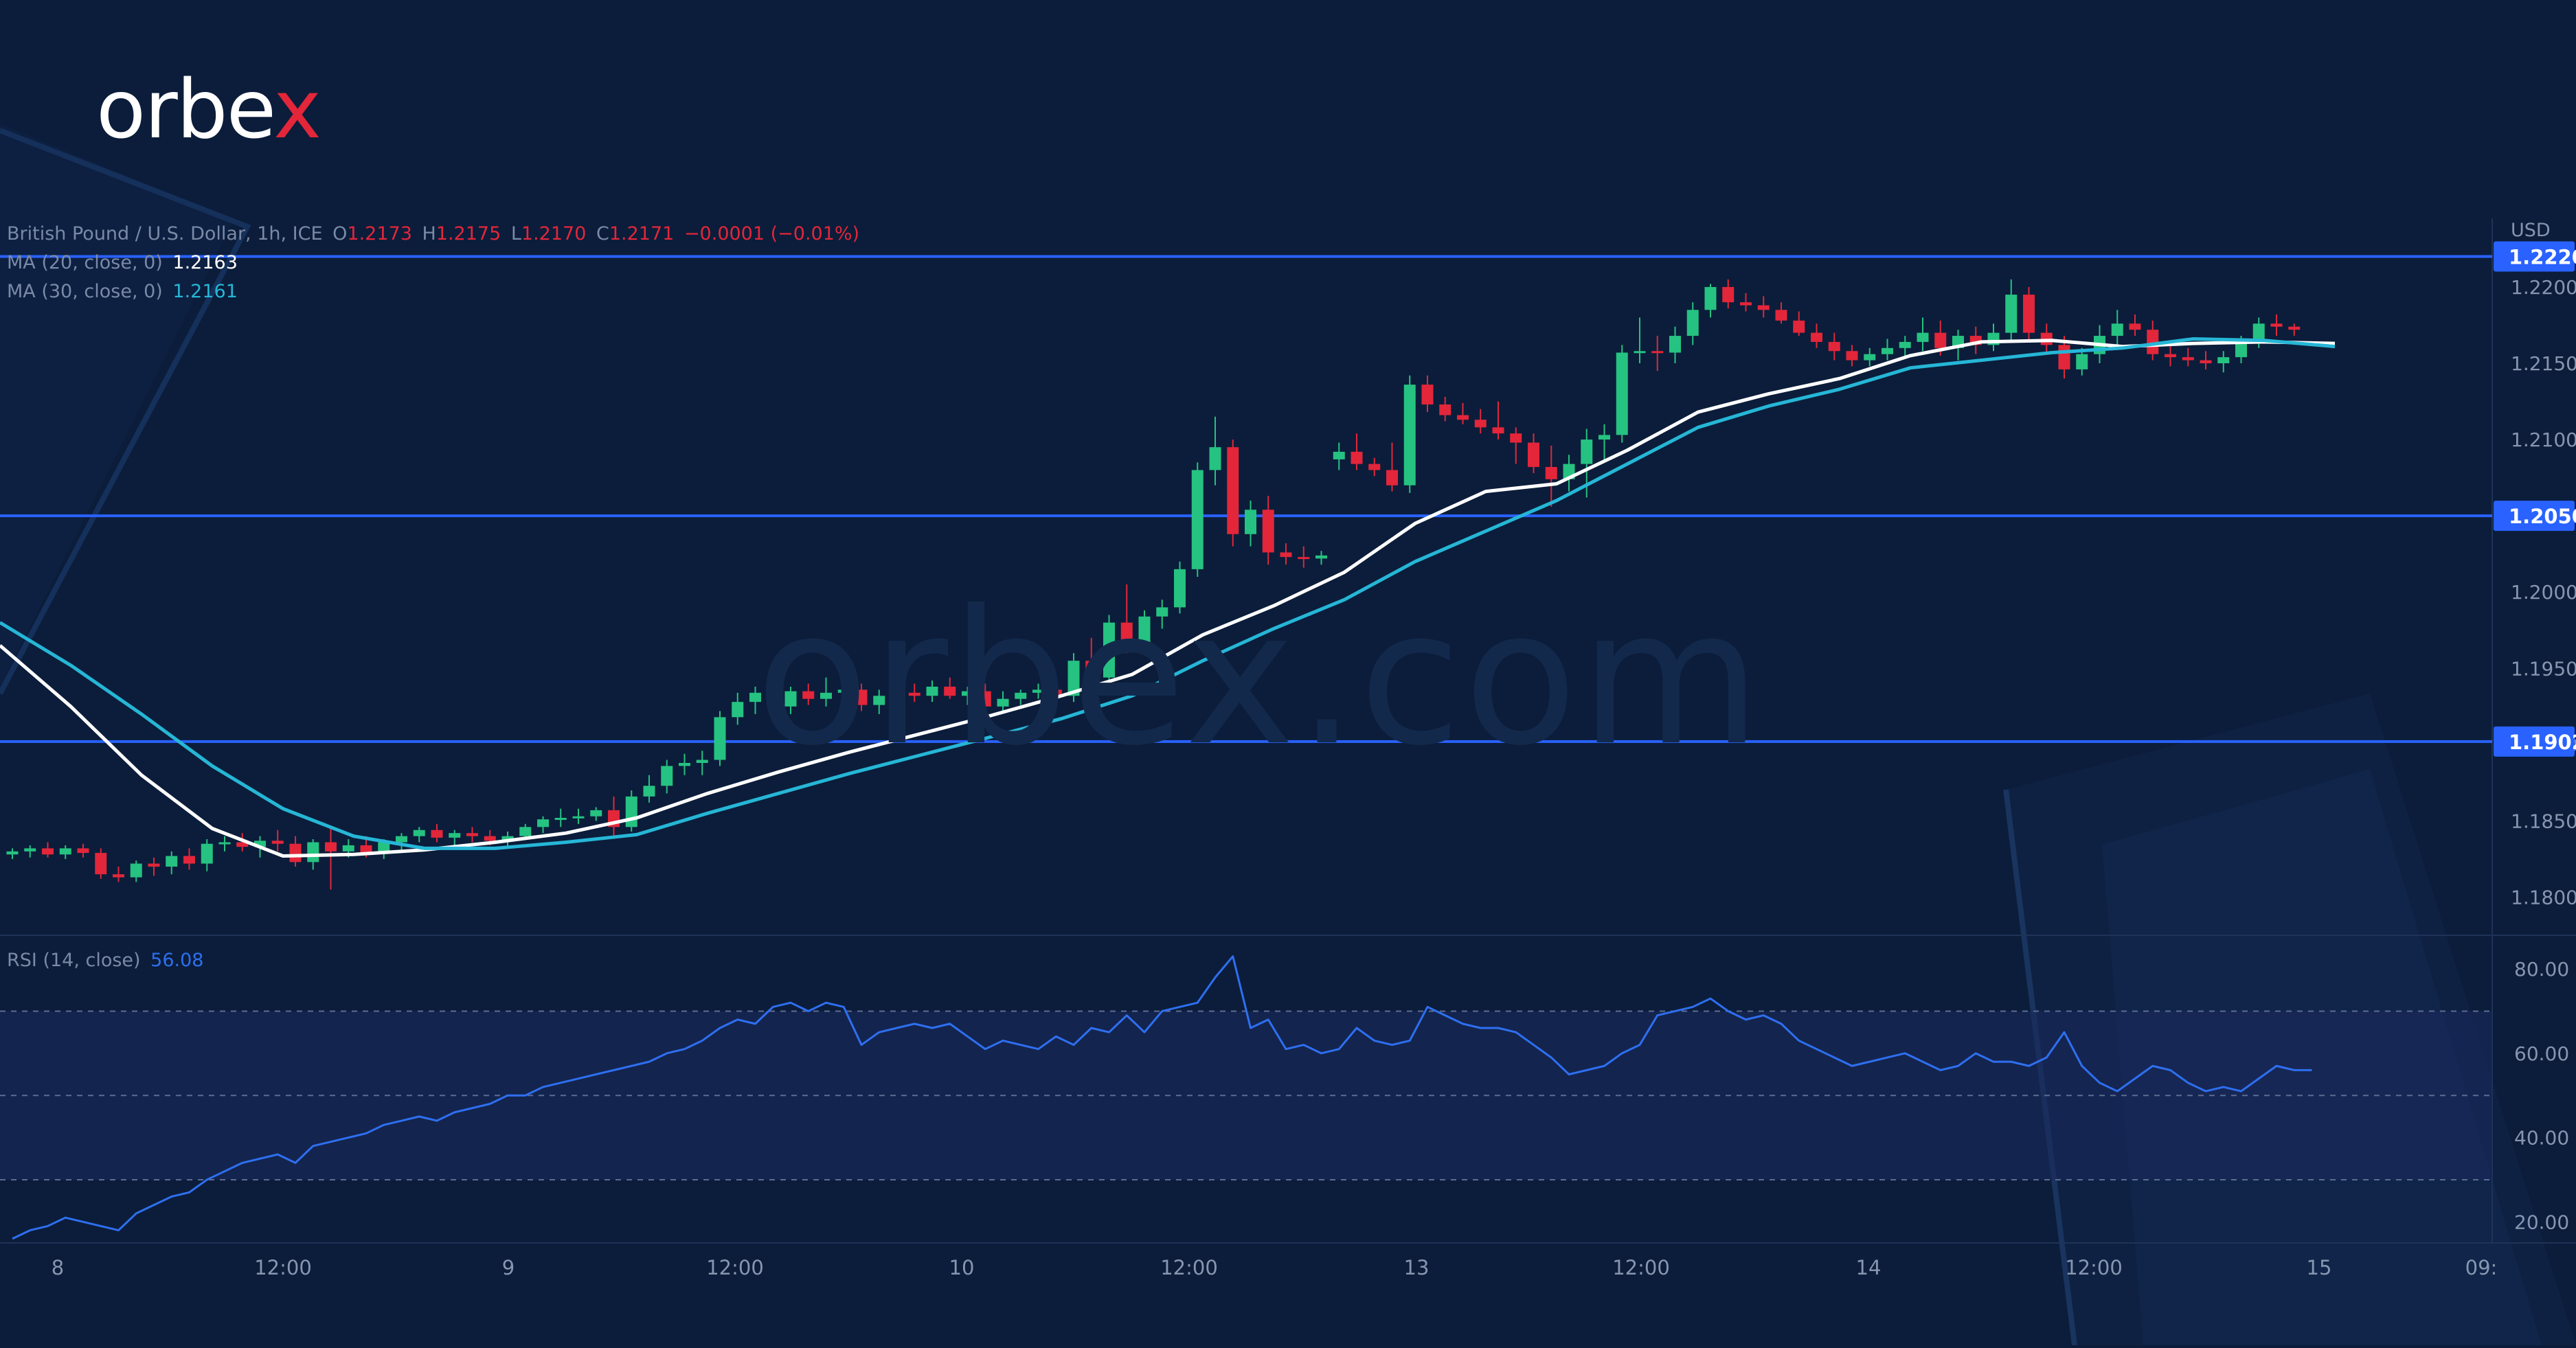  I want to click on open-value: 1.2173, so click(379, 233).